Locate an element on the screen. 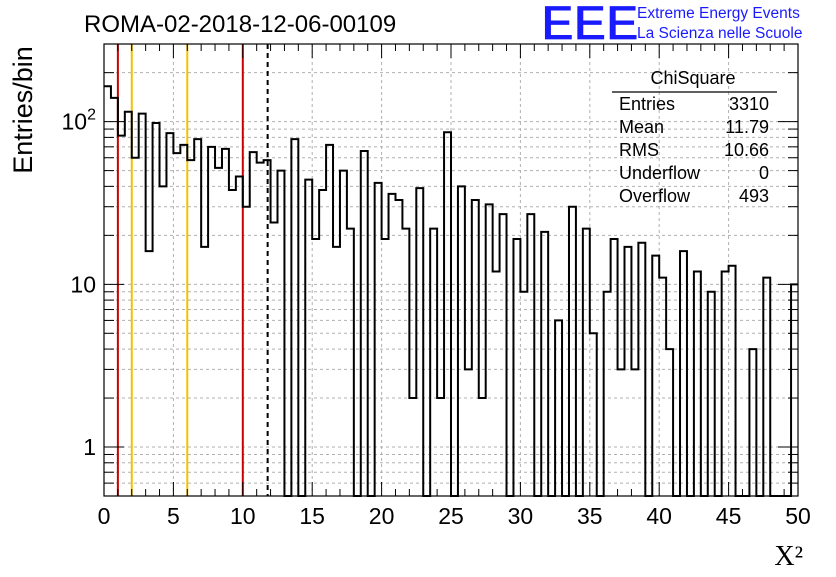 The width and height of the screenshot is (836, 577). stats-value-entries: 3310 is located at coordinates (749, 104).